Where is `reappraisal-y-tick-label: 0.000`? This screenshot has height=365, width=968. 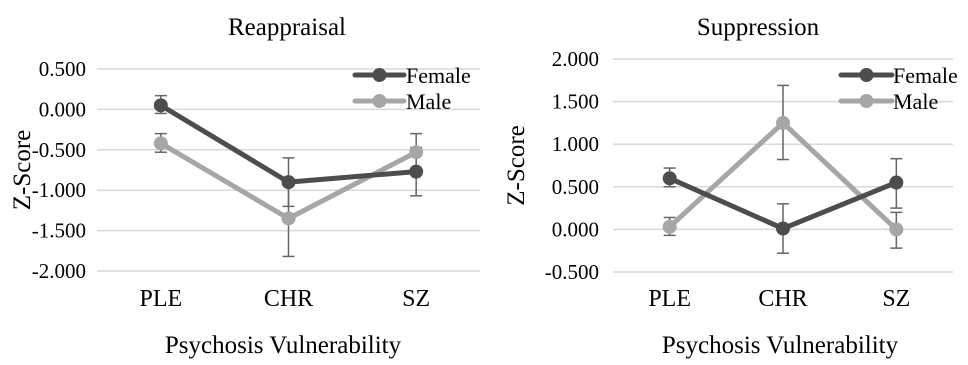 reappraisal-y-tick-label: 0.000 is located at coordinates (62, 109).